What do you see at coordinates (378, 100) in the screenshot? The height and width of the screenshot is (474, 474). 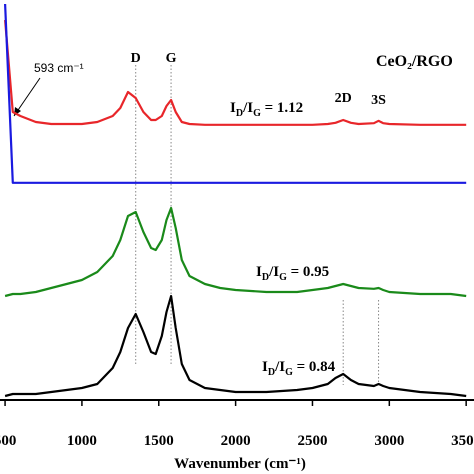 I see `peak-label: 3S` at bounding box center [378, 100].